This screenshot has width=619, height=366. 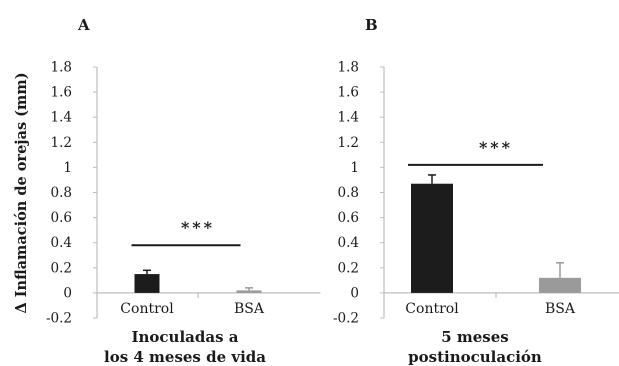 What do you see at coordinates (185, 357) in the screenshot?
I see `panel-a-caption-line-2: los 4 meses de vida` at bounding box center [185, 357].